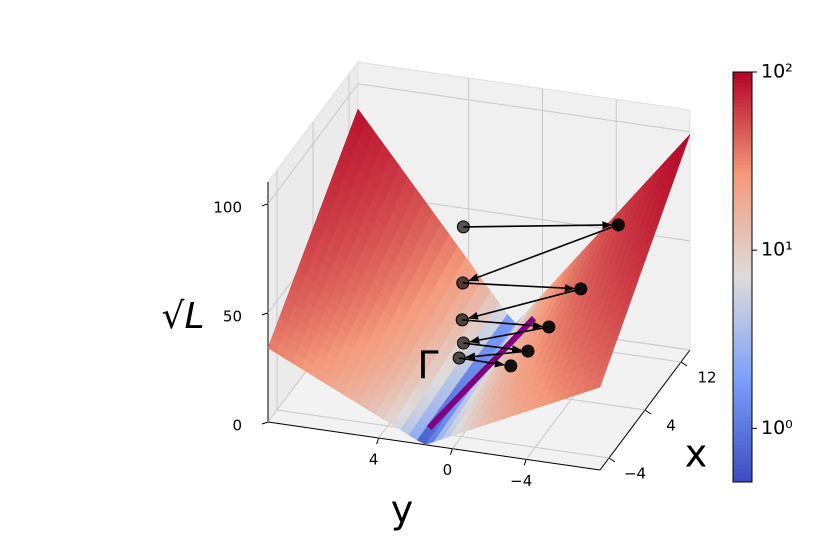  Describe the element at coordinates (777, 250) in the screenshot. I see `colorbar-tick-label: 10¹` at that location.